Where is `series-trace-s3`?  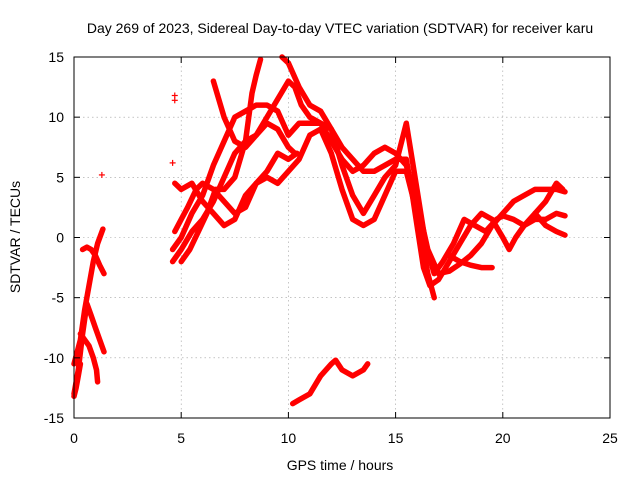
series-trace-s3 is located at coordinates (89, 358).